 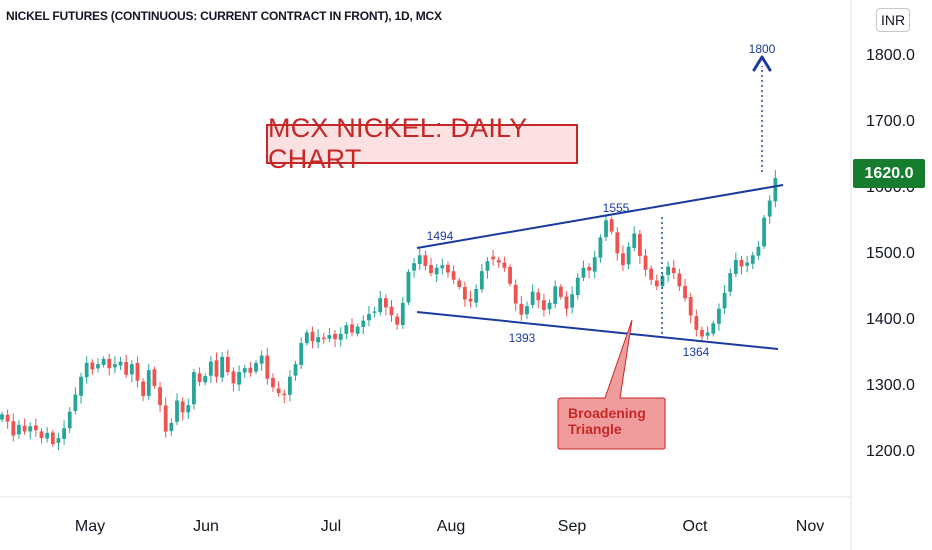 I want to click on upper-start-label: 1494, so click(x=440, y=236).